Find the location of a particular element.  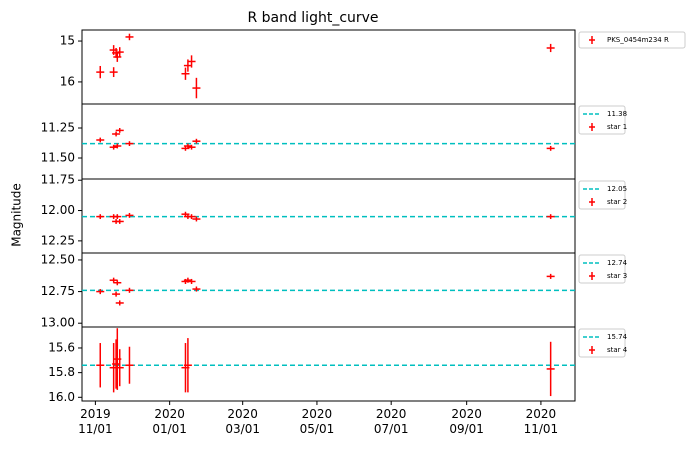

x-tick-label: 2020 11/01 is located at coordinates (541, 421).